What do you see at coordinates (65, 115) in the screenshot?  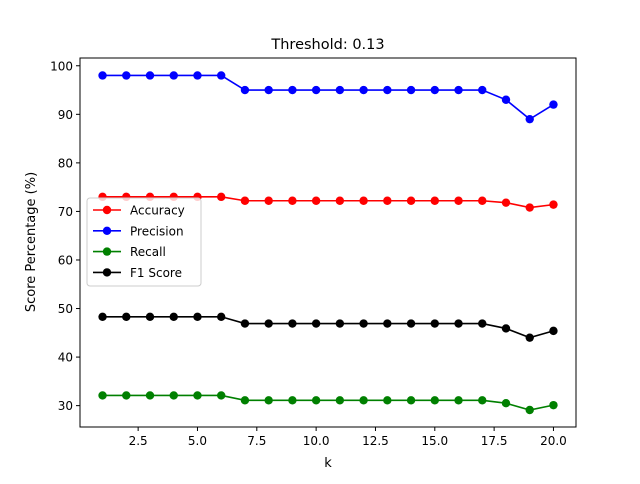 I see `y-tick-label: 90` at bounding box center [65, 115].